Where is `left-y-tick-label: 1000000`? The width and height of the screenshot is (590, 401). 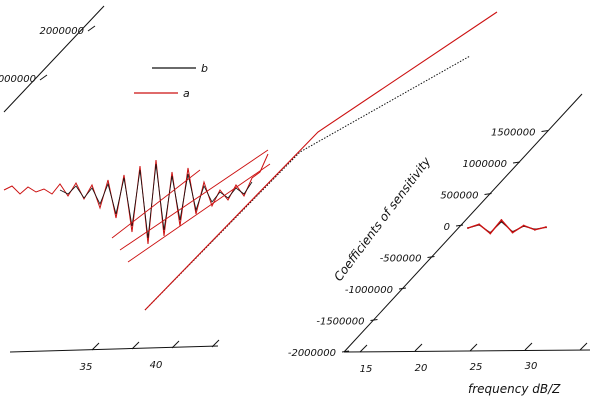 left-y-tick-label: 1000000 is located at coordinates (18, 79).